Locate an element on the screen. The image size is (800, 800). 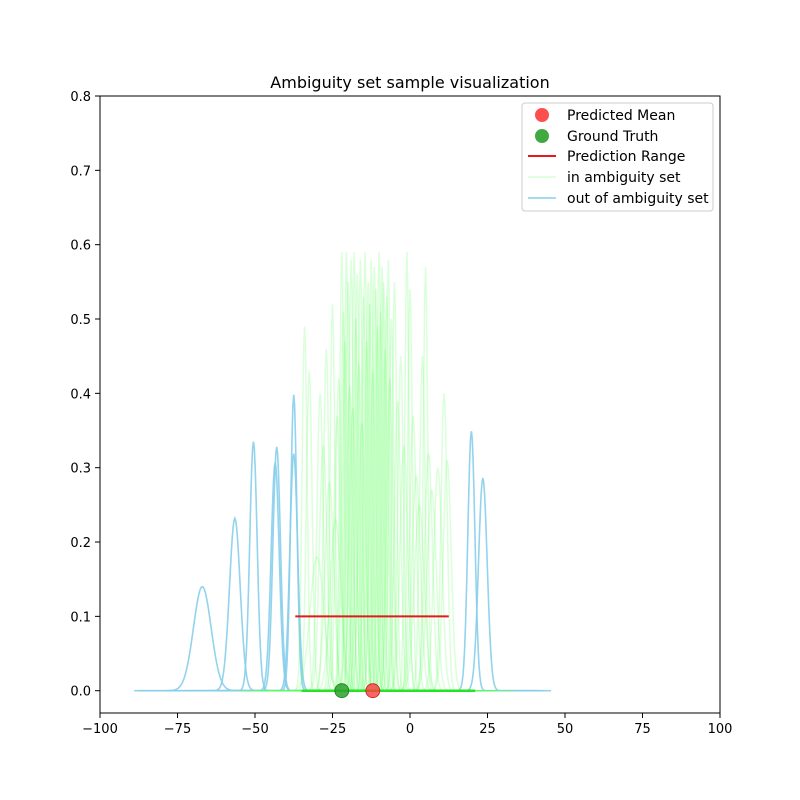
legend-predicted-mean-marker is located at coordinates (542, 115).